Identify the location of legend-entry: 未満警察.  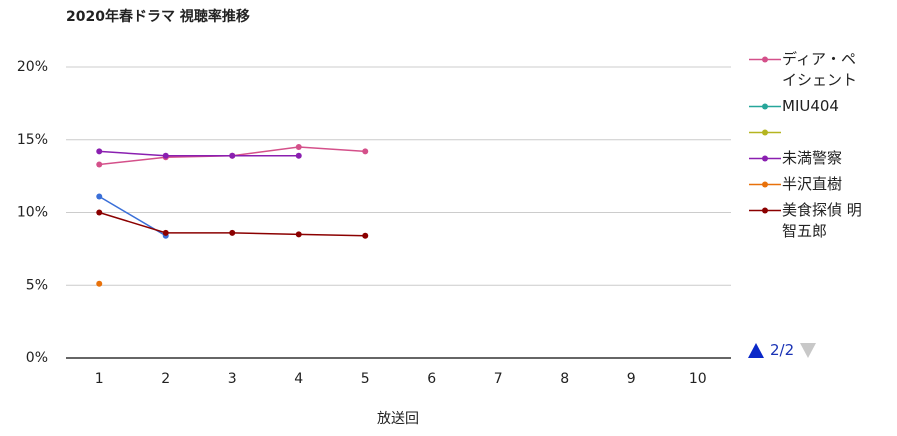
(818, 158).